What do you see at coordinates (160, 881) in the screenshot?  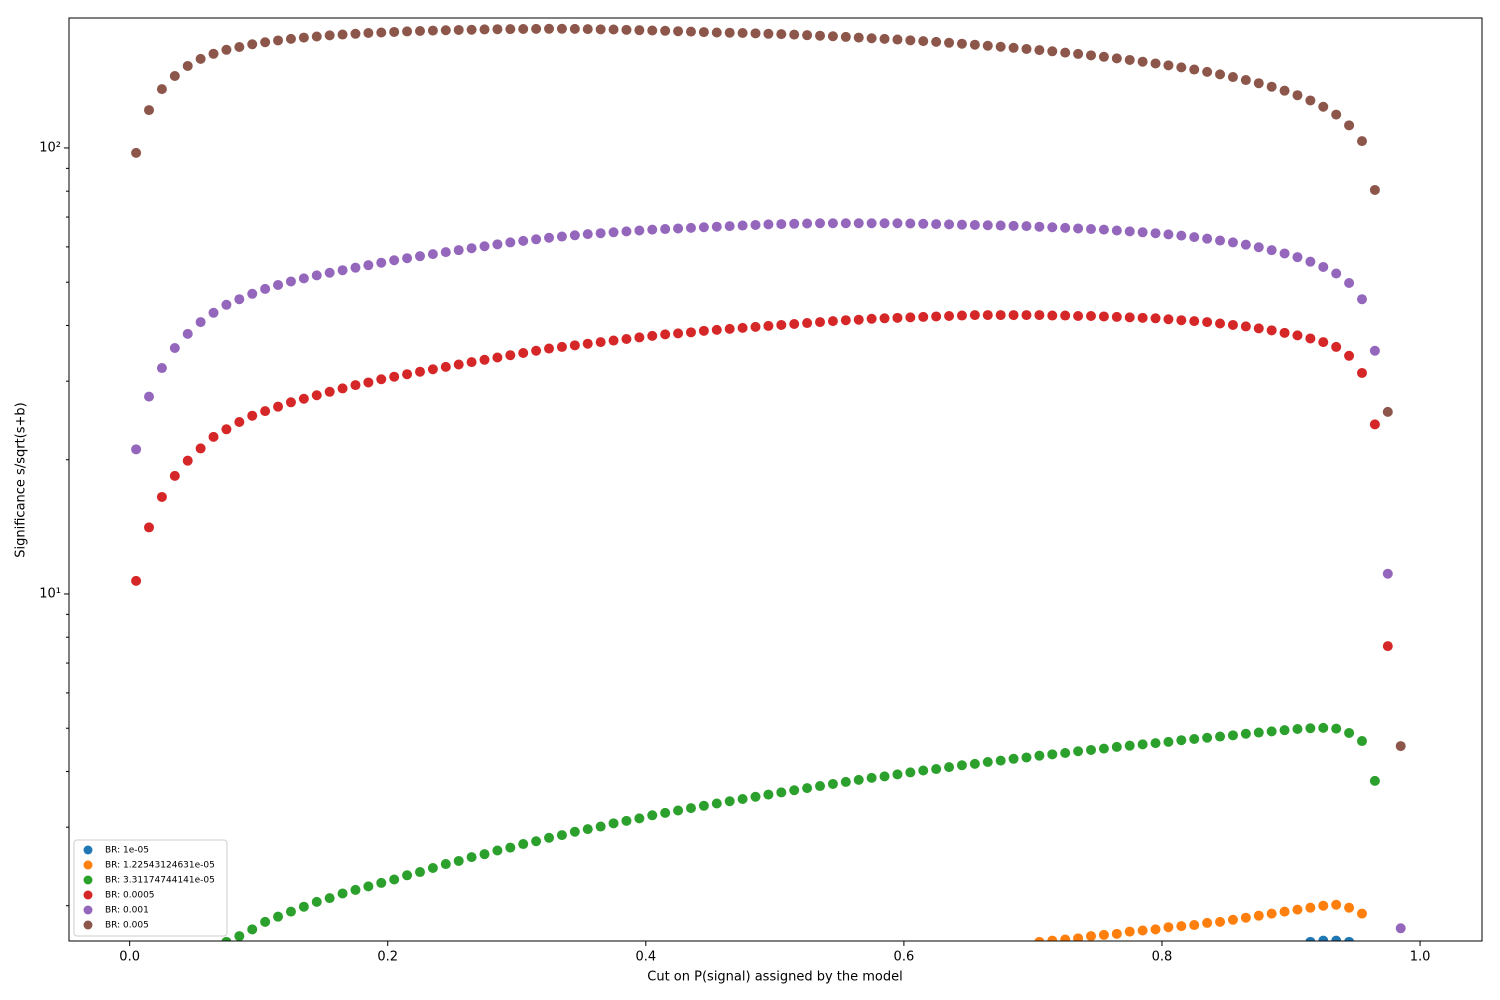 I see `legend-label: BR: 3.31174744141e-05` at bounding box center [160, 881].